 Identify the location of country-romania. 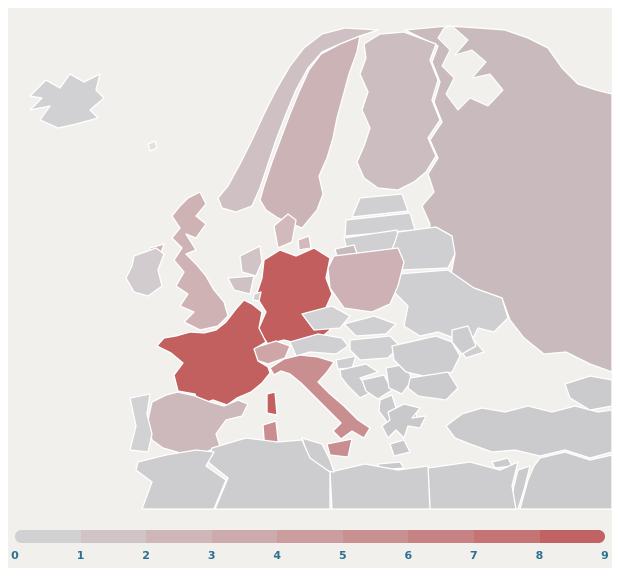
(426, 357).